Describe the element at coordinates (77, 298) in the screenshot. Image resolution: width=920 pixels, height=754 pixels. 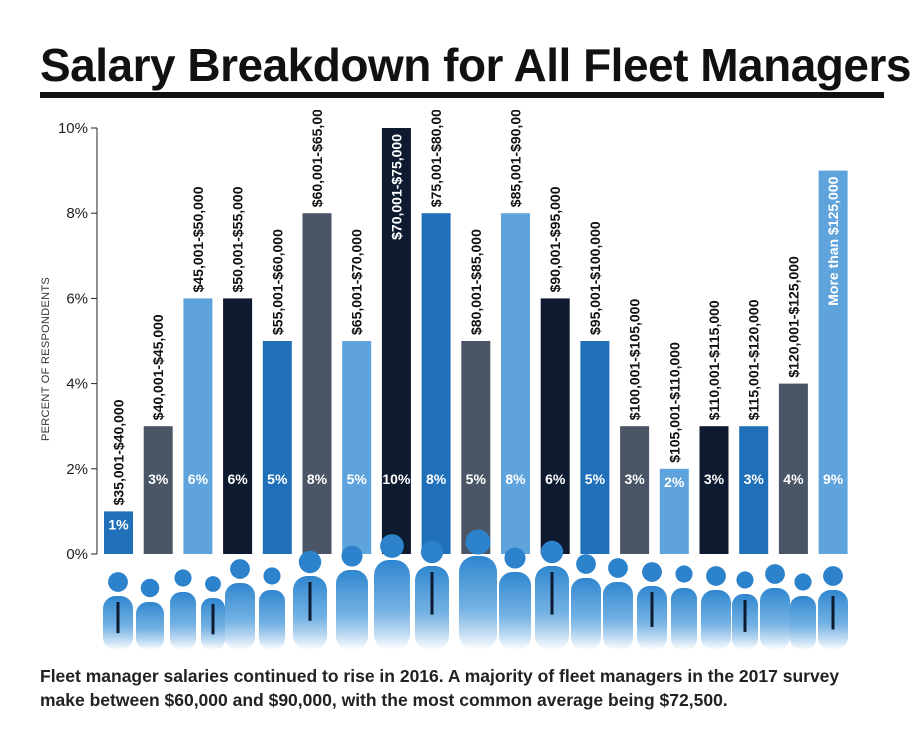
I see `y-tick-label: 6%` at that location.